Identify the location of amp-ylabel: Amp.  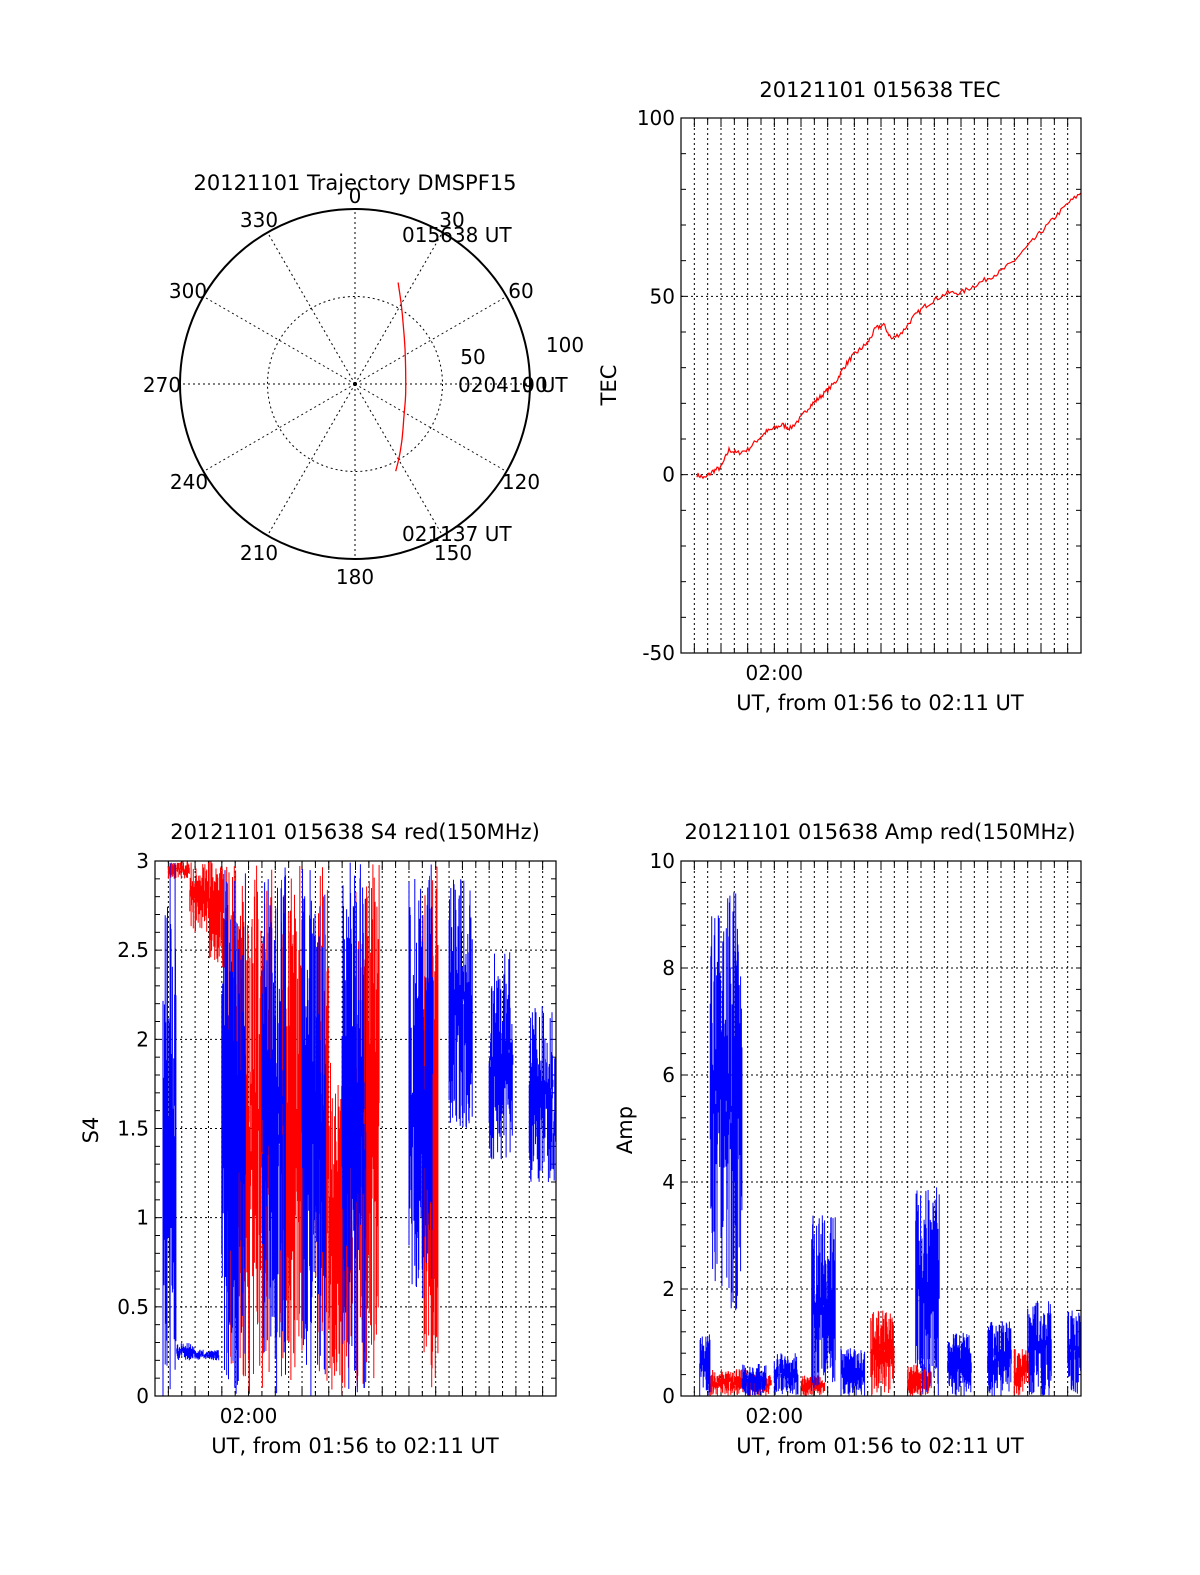
(625, 1130).